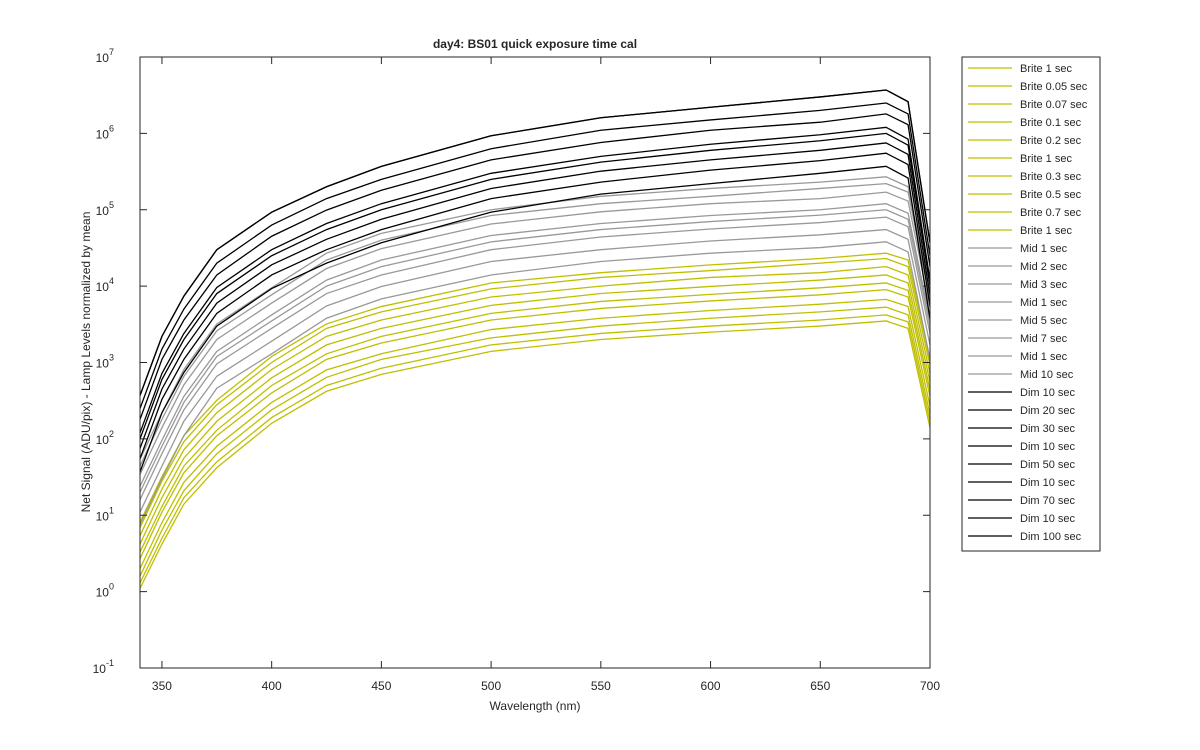 The image size is (1200, 750). I want to click on legend-box, so click(1031, 304).